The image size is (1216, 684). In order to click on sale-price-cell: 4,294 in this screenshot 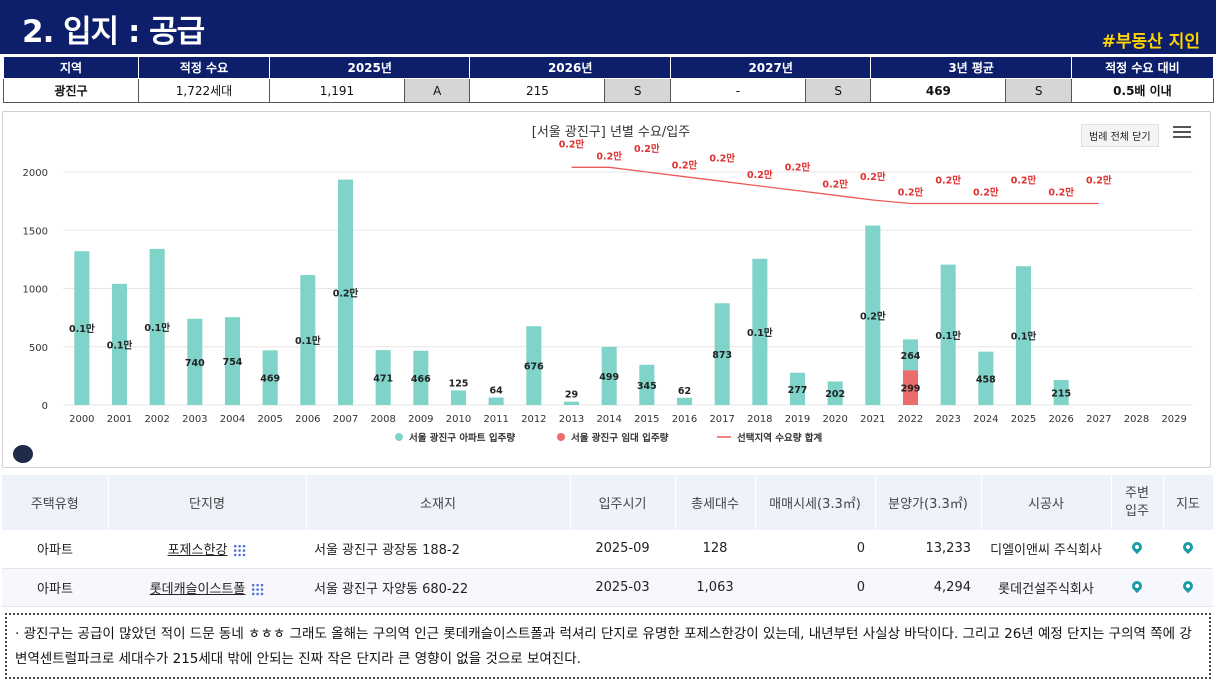, I will do `click(928, 587)`.